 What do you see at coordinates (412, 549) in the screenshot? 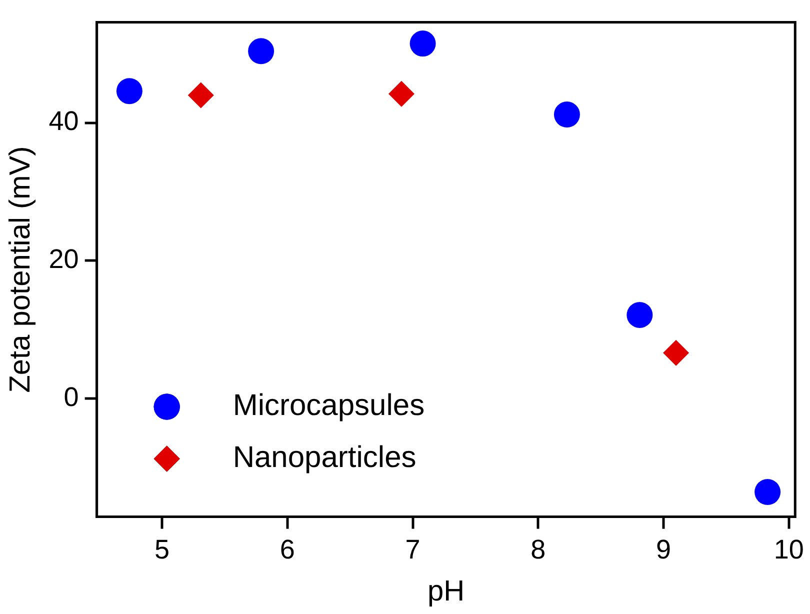
I see `x-tick-label: 7` at bounding box center [412, 549].